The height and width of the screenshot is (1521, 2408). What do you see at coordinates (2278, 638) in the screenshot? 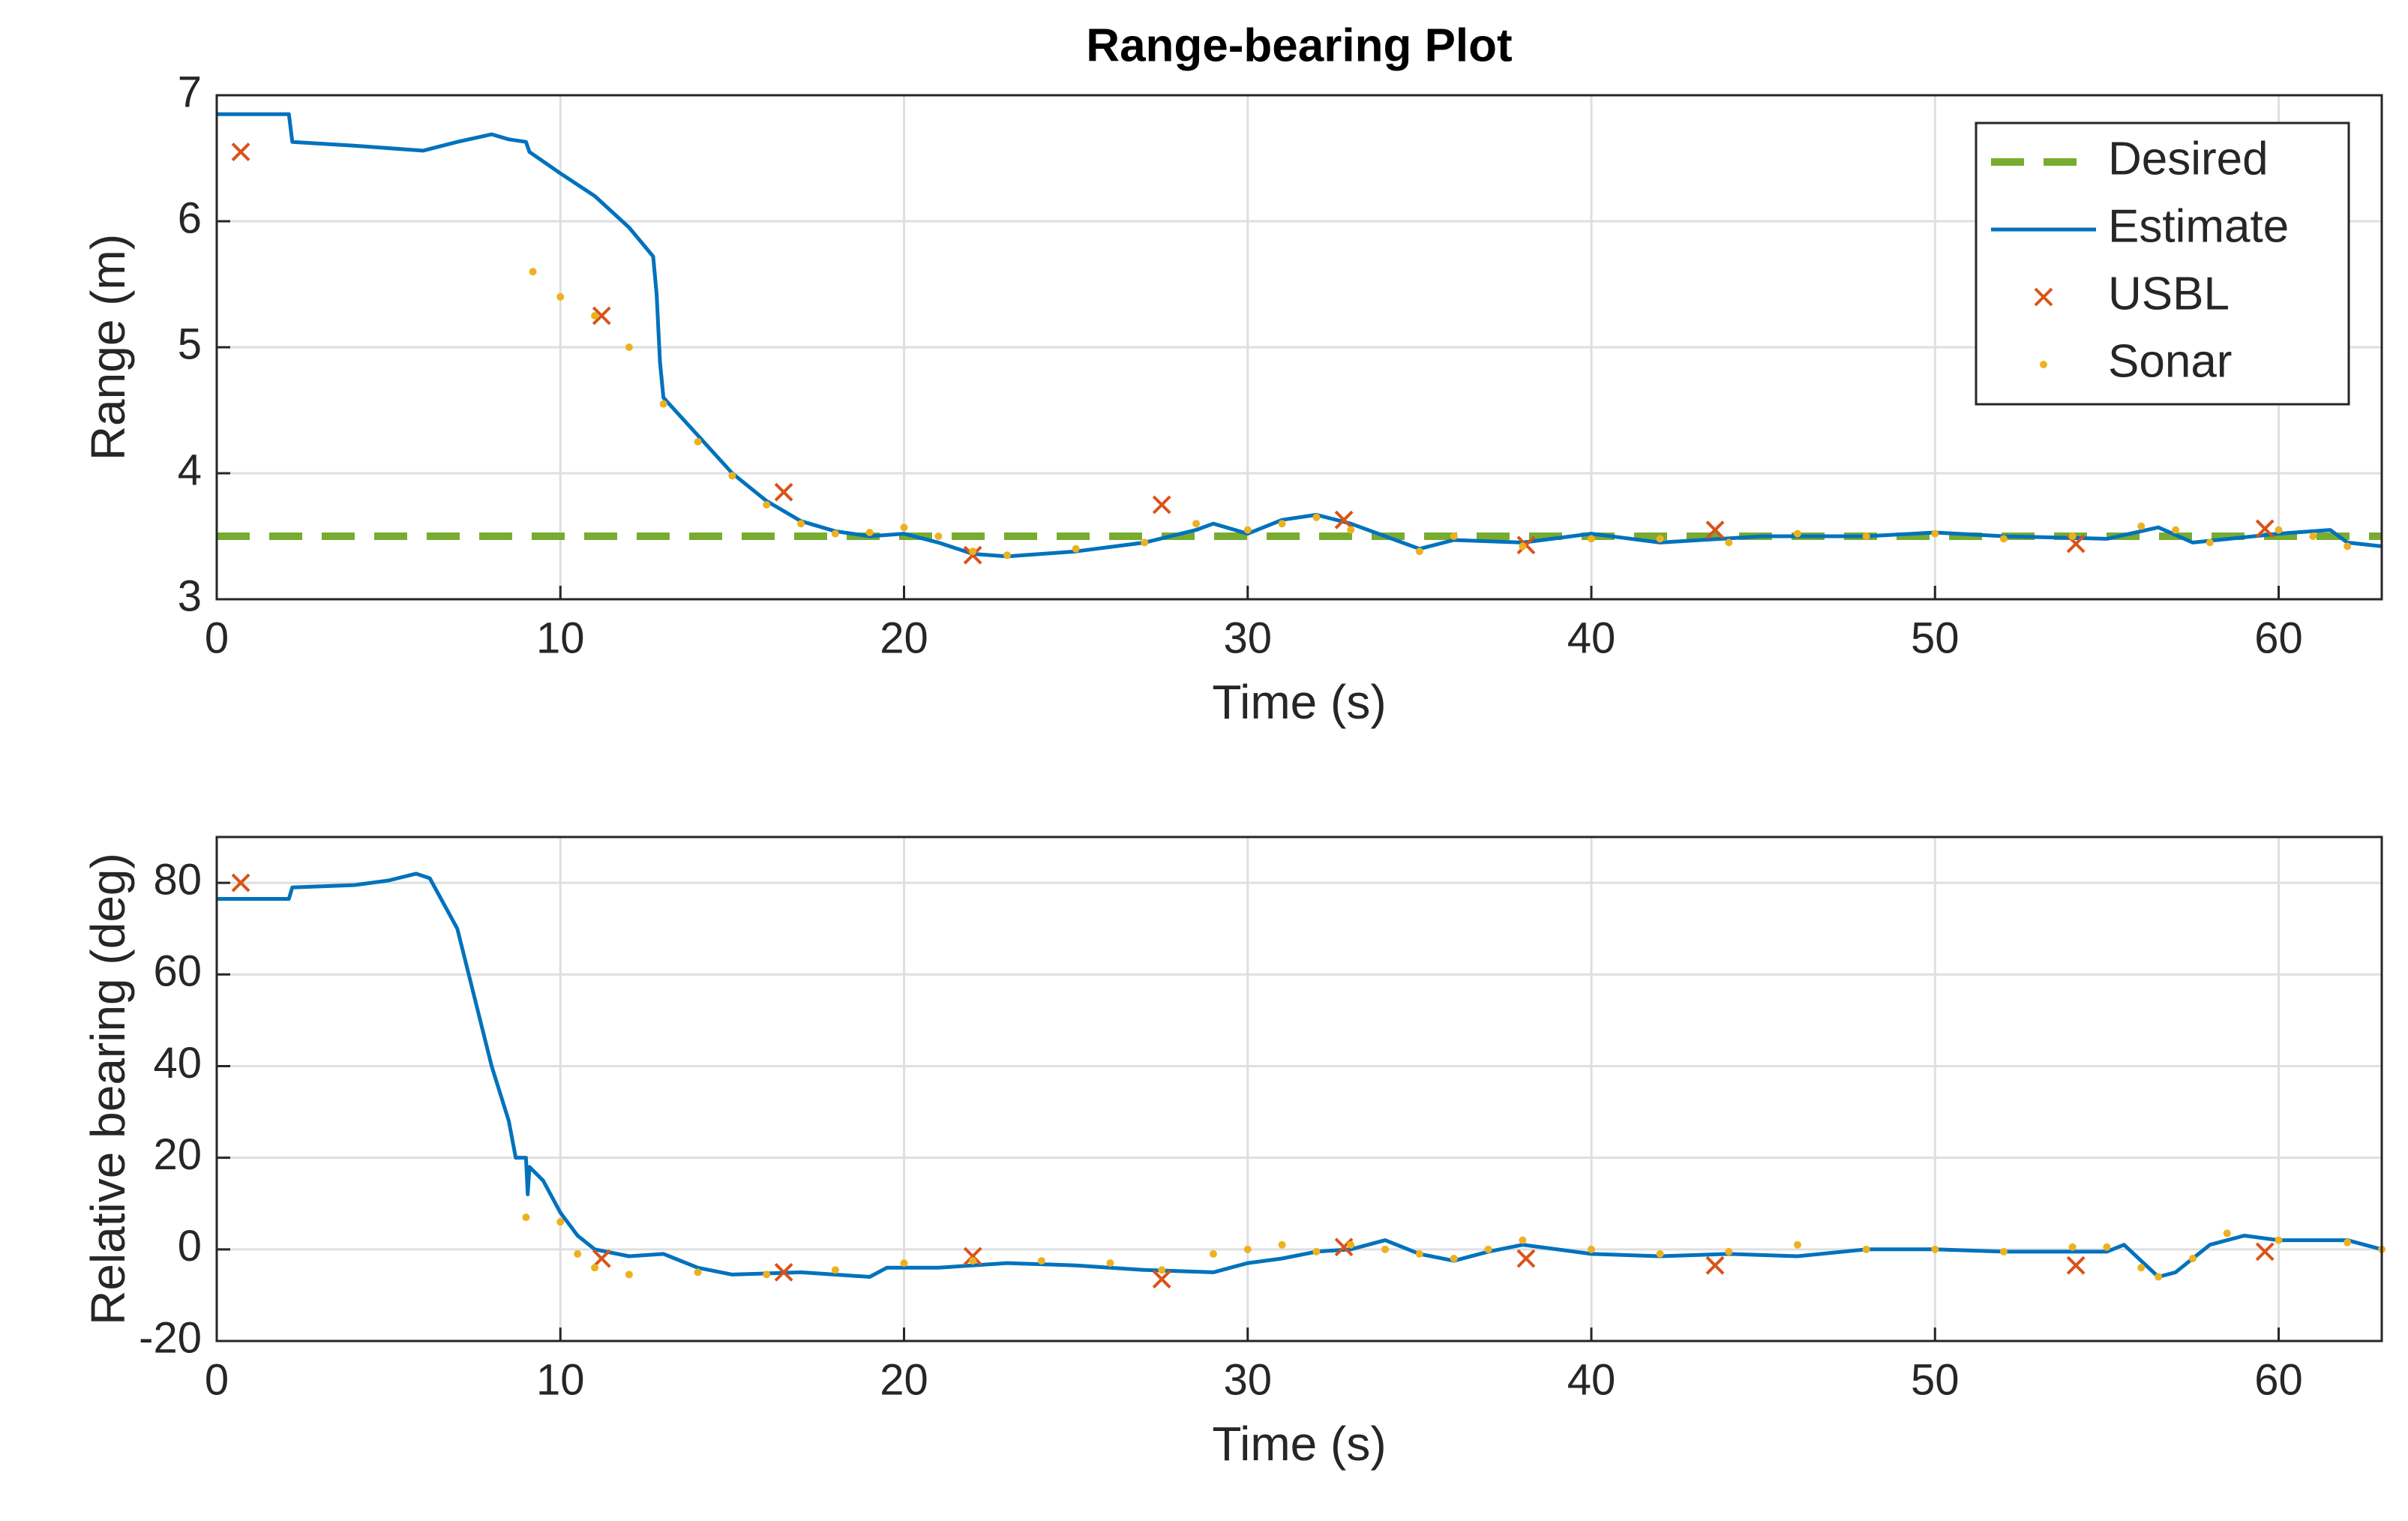
I see `x-tick-label: 60` at bounding box center [2278, 638].